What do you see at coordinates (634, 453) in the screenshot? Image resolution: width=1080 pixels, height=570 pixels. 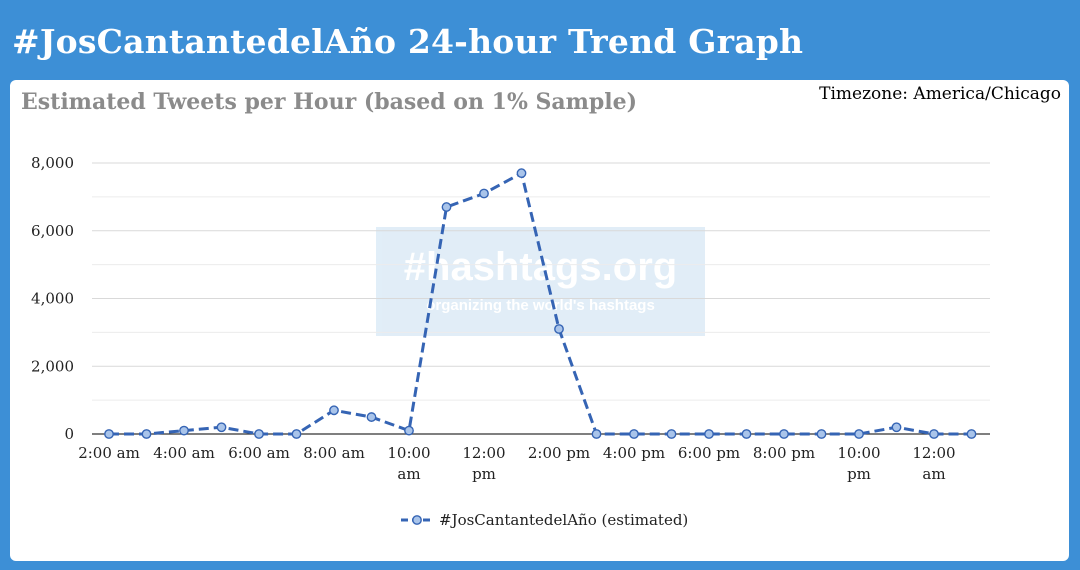 I see `x-tick-label: 4:00 pm` at bounding box center [634, 453].